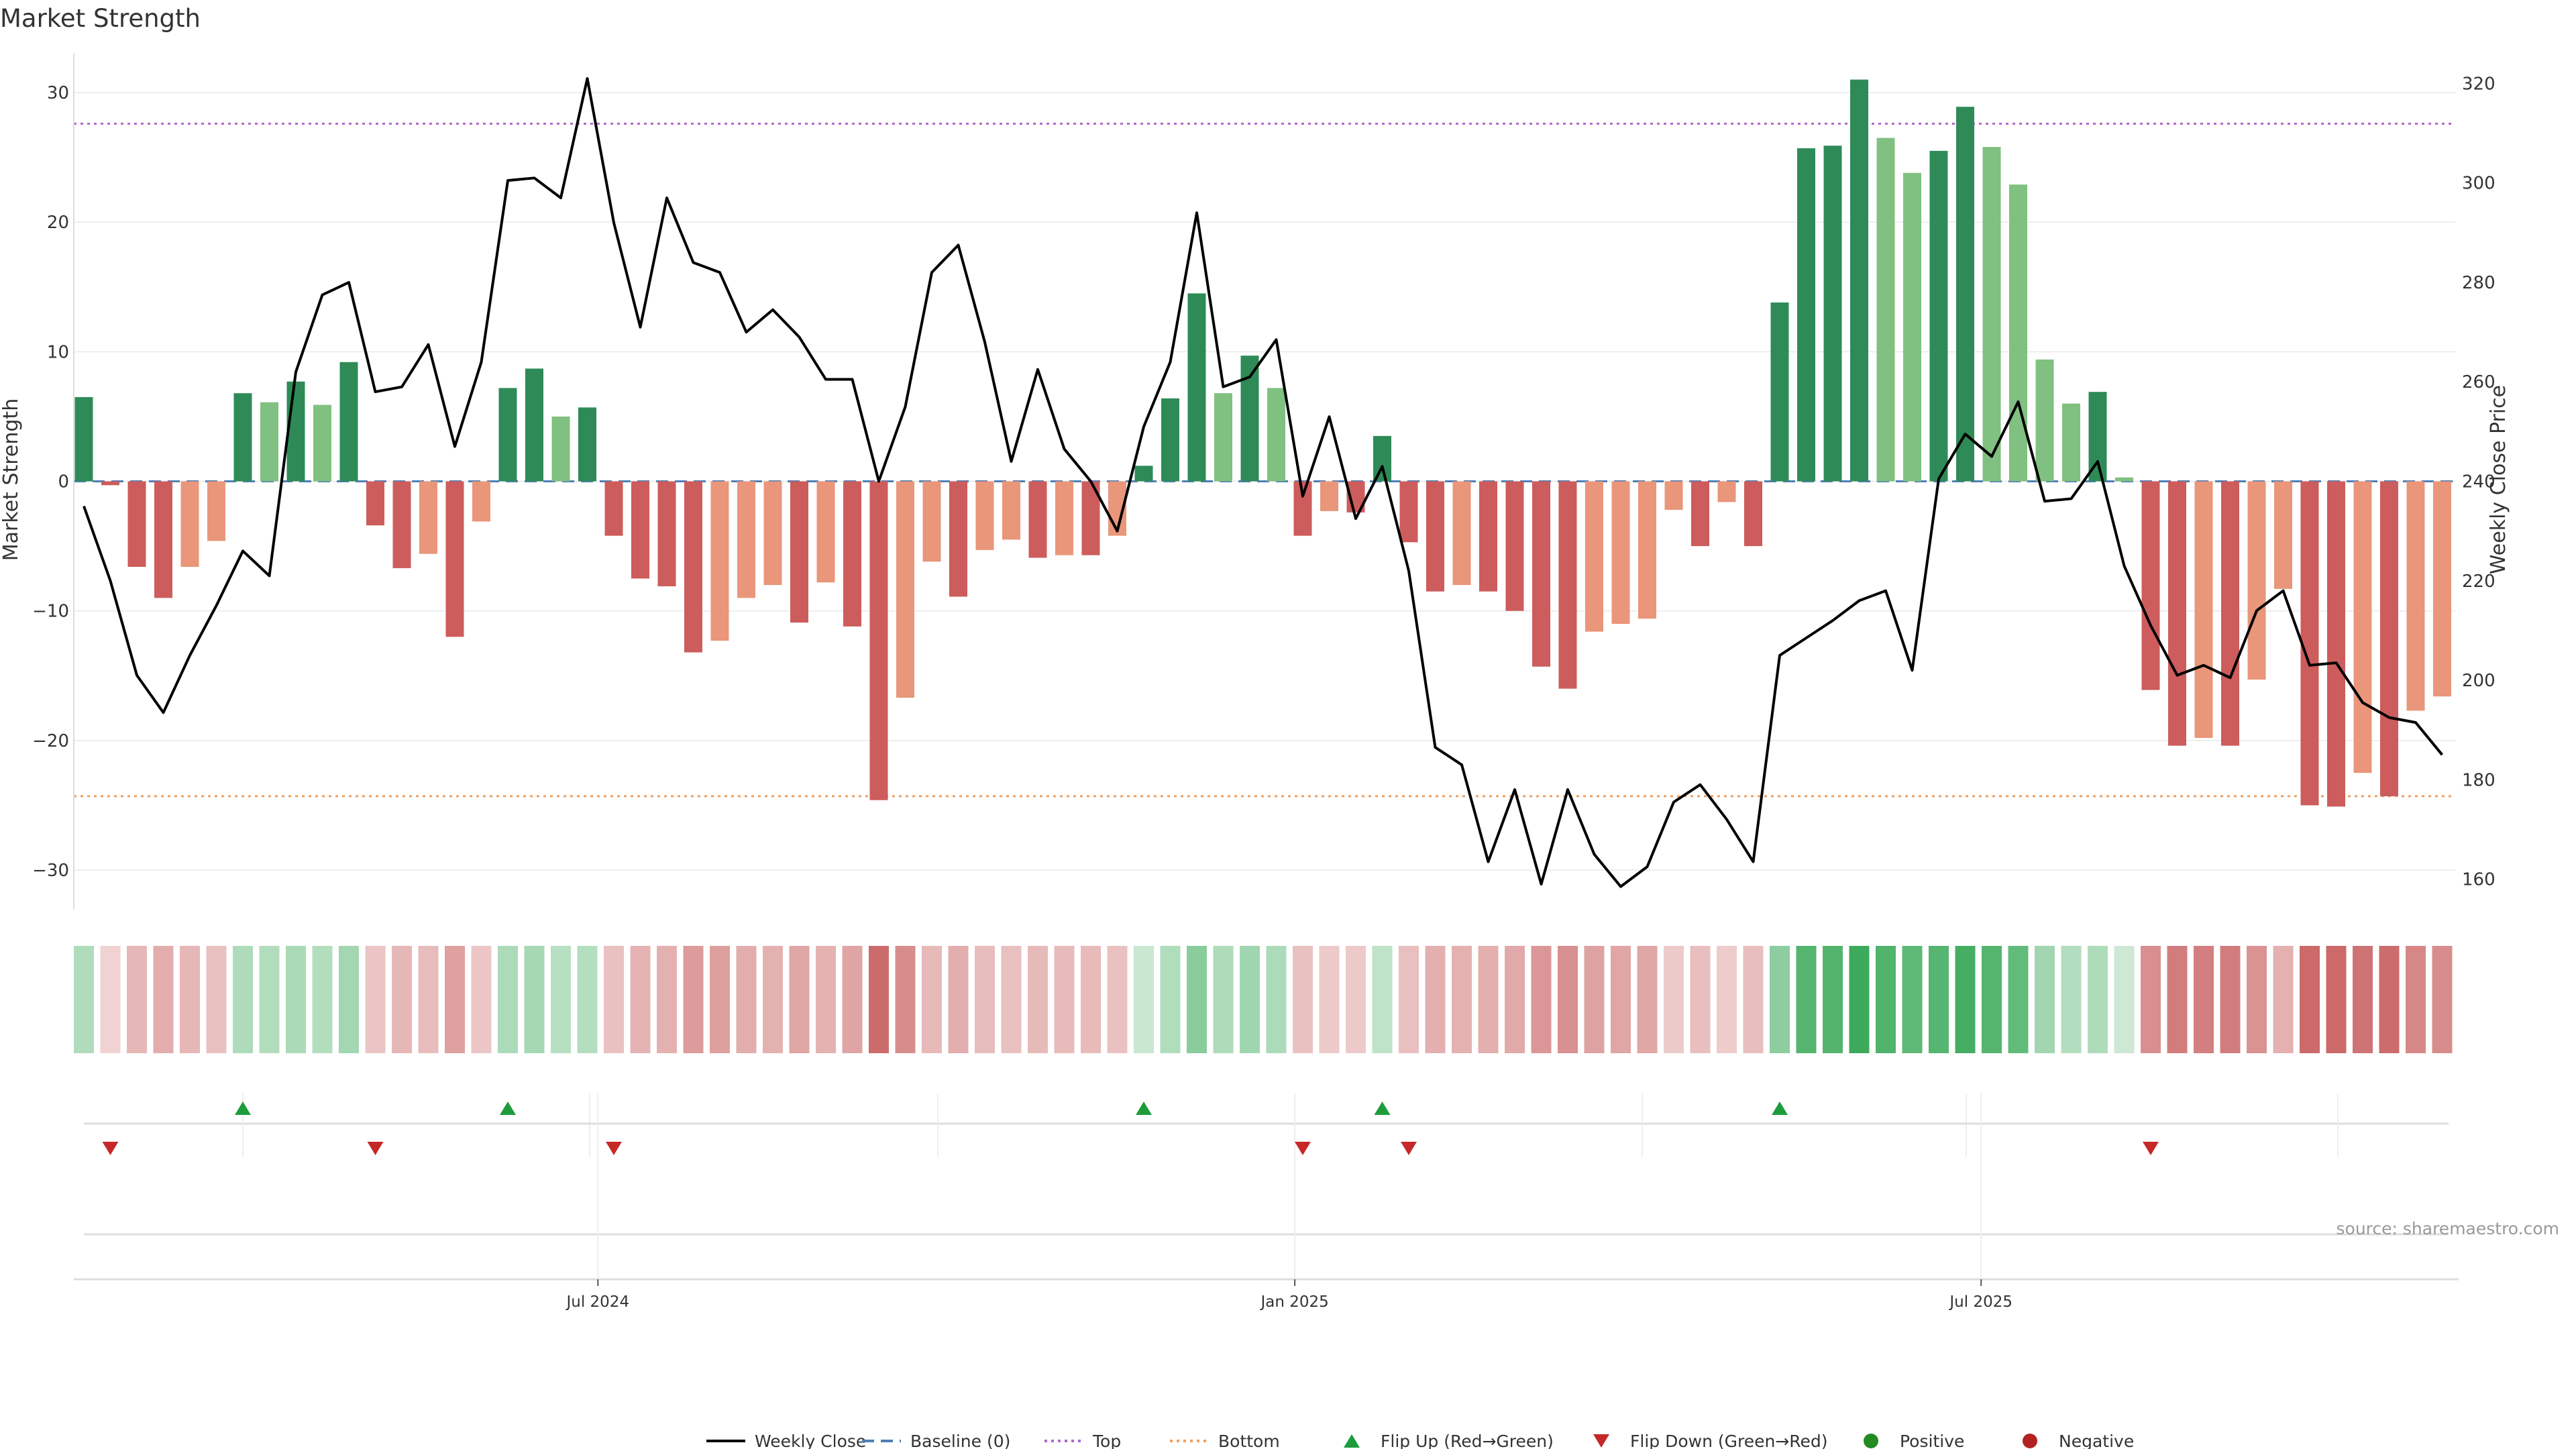 The width and height of the screenshot is (2576, 1449). What do you see at coordinates (58, 352) in the screenshot?
I see `left-tick-label: 10` at bounding box center [58, 352].